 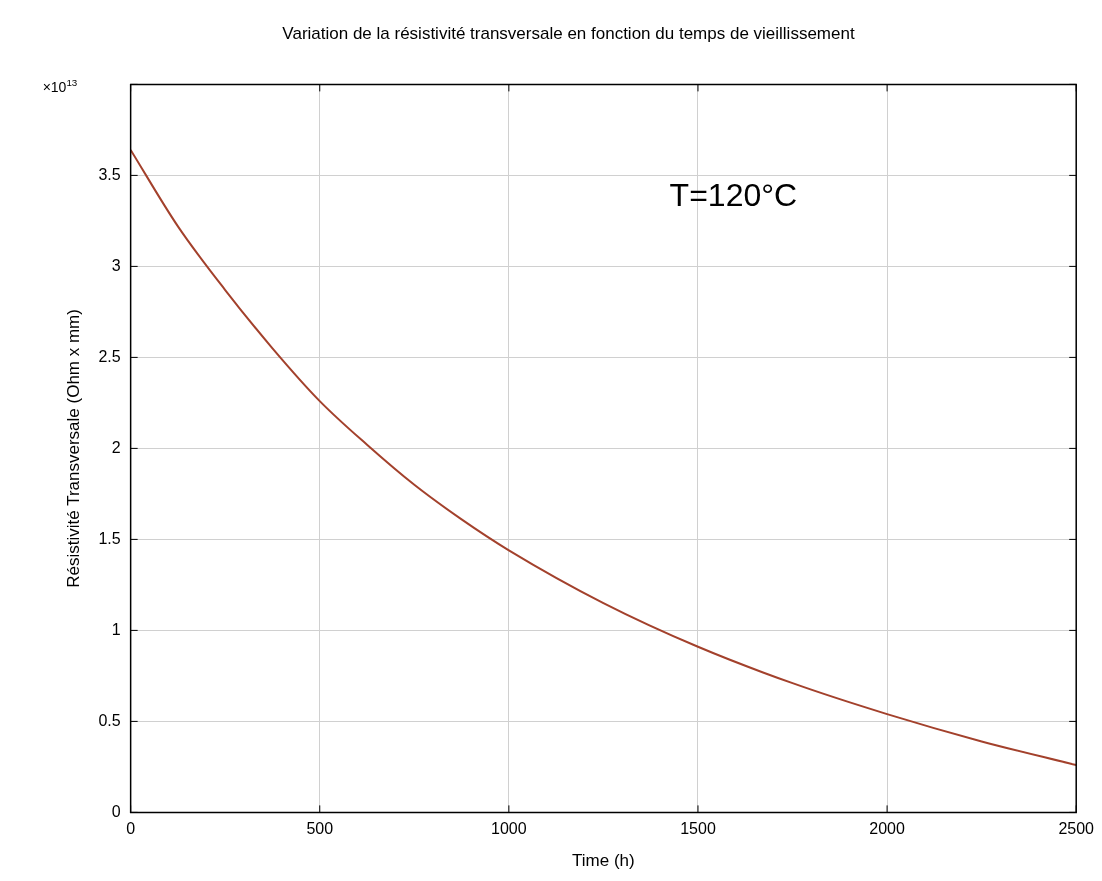 I want to click on y-tick-label: 2, so click(x=116, y=447).